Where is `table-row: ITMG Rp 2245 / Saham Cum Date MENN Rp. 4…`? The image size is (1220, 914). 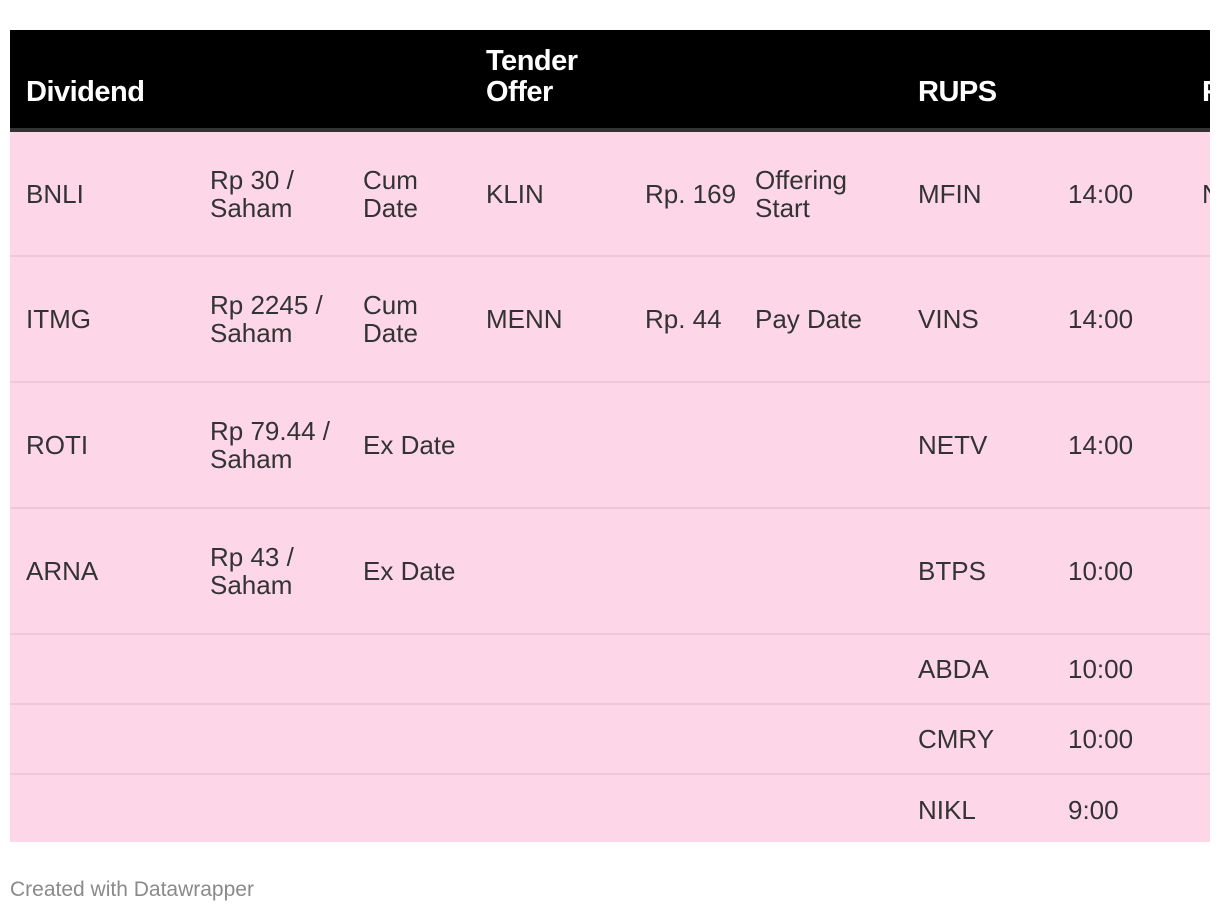
table-row: ITMG Rp 2245 / Saham Cum Date MENN Rp. 4… is located at coordinates (610, 319).